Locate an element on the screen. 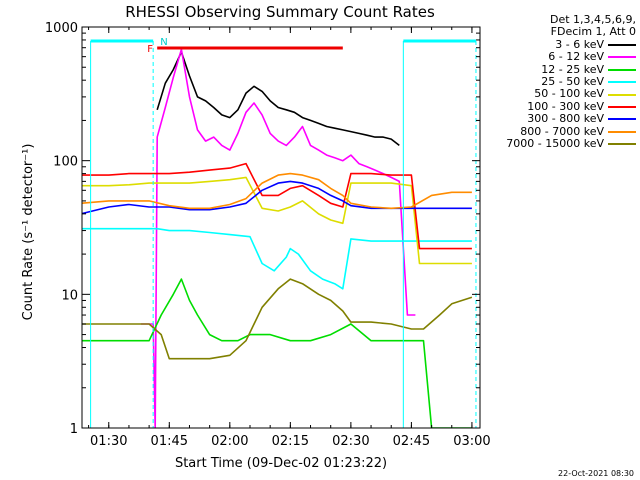 The width and height of the screenshot is (640, 480). legend-entry-9: 7000 - 15000 keV is located at coordinates (553, 144).